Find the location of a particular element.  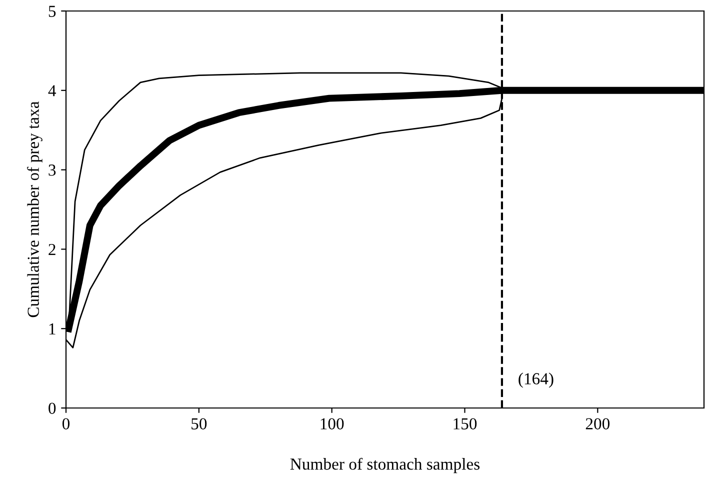

y-axis-title: Cumulative number of prey taxa is located at coordinates (34, 209).